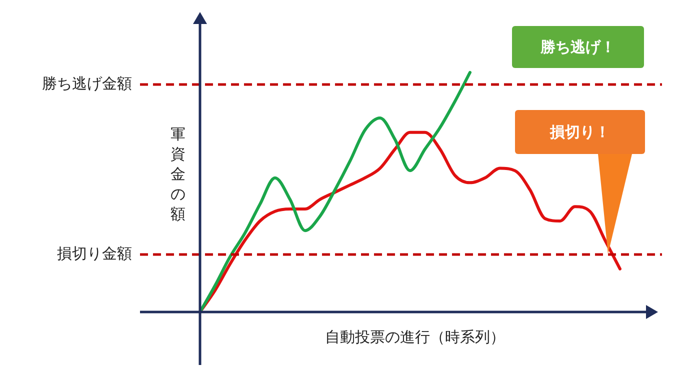  Describe the element at coordinates (580, 182) in the screenshot. I see `speech-bubble: 損切り！` at that location.